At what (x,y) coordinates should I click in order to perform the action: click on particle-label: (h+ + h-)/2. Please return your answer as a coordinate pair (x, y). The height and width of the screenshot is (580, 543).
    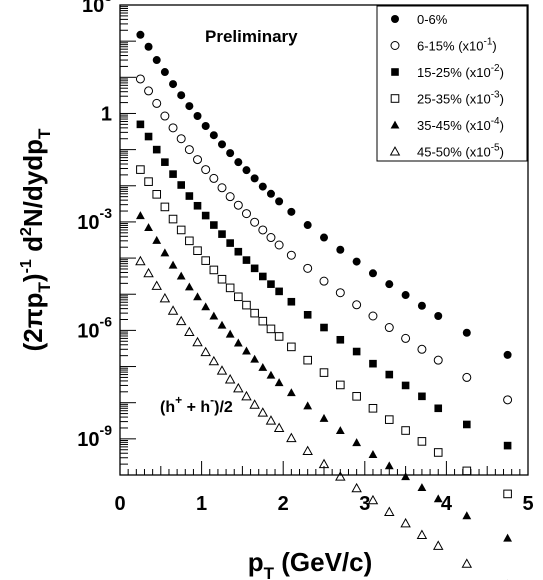
    Looking at the image, I should click on (196, 404).